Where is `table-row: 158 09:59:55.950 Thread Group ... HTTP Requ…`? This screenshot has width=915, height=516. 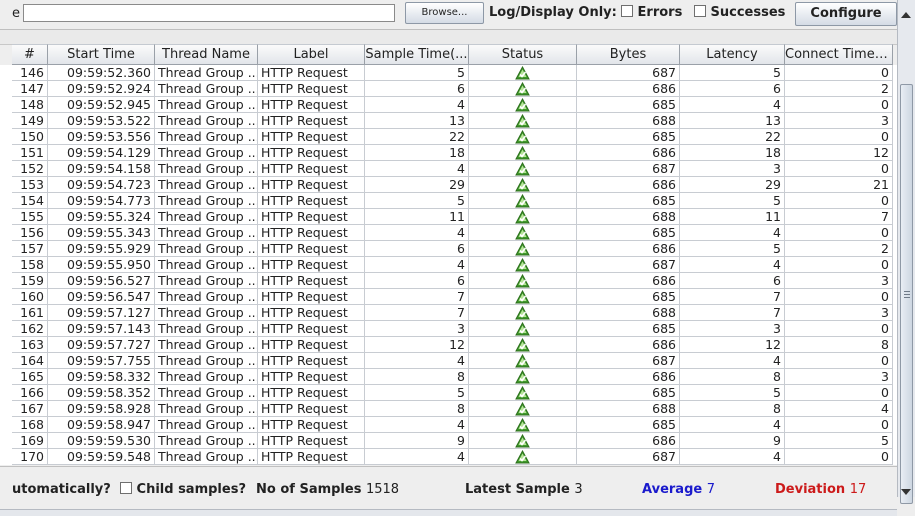 table-row: 158 09:59:55.950 Thread Group ... HTTP Requ… is located at coordinates (448, 265).